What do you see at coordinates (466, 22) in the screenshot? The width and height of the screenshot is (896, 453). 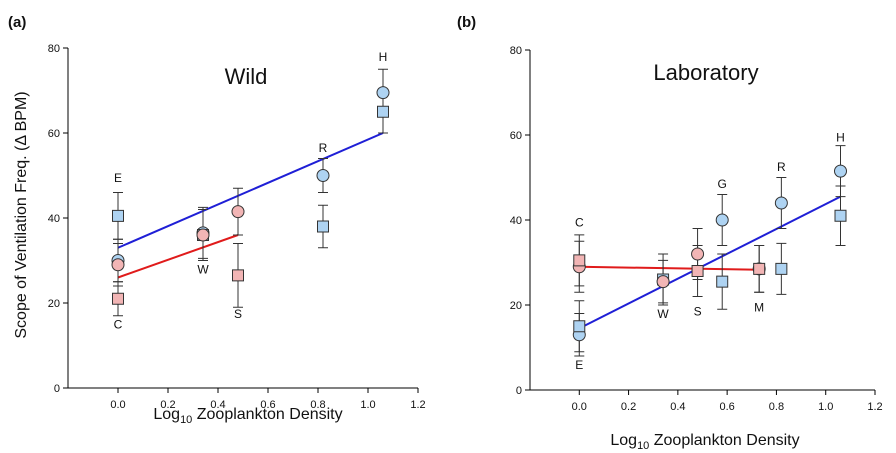 I see `panel-label-b: (b)` at bounding box center [466, 22].